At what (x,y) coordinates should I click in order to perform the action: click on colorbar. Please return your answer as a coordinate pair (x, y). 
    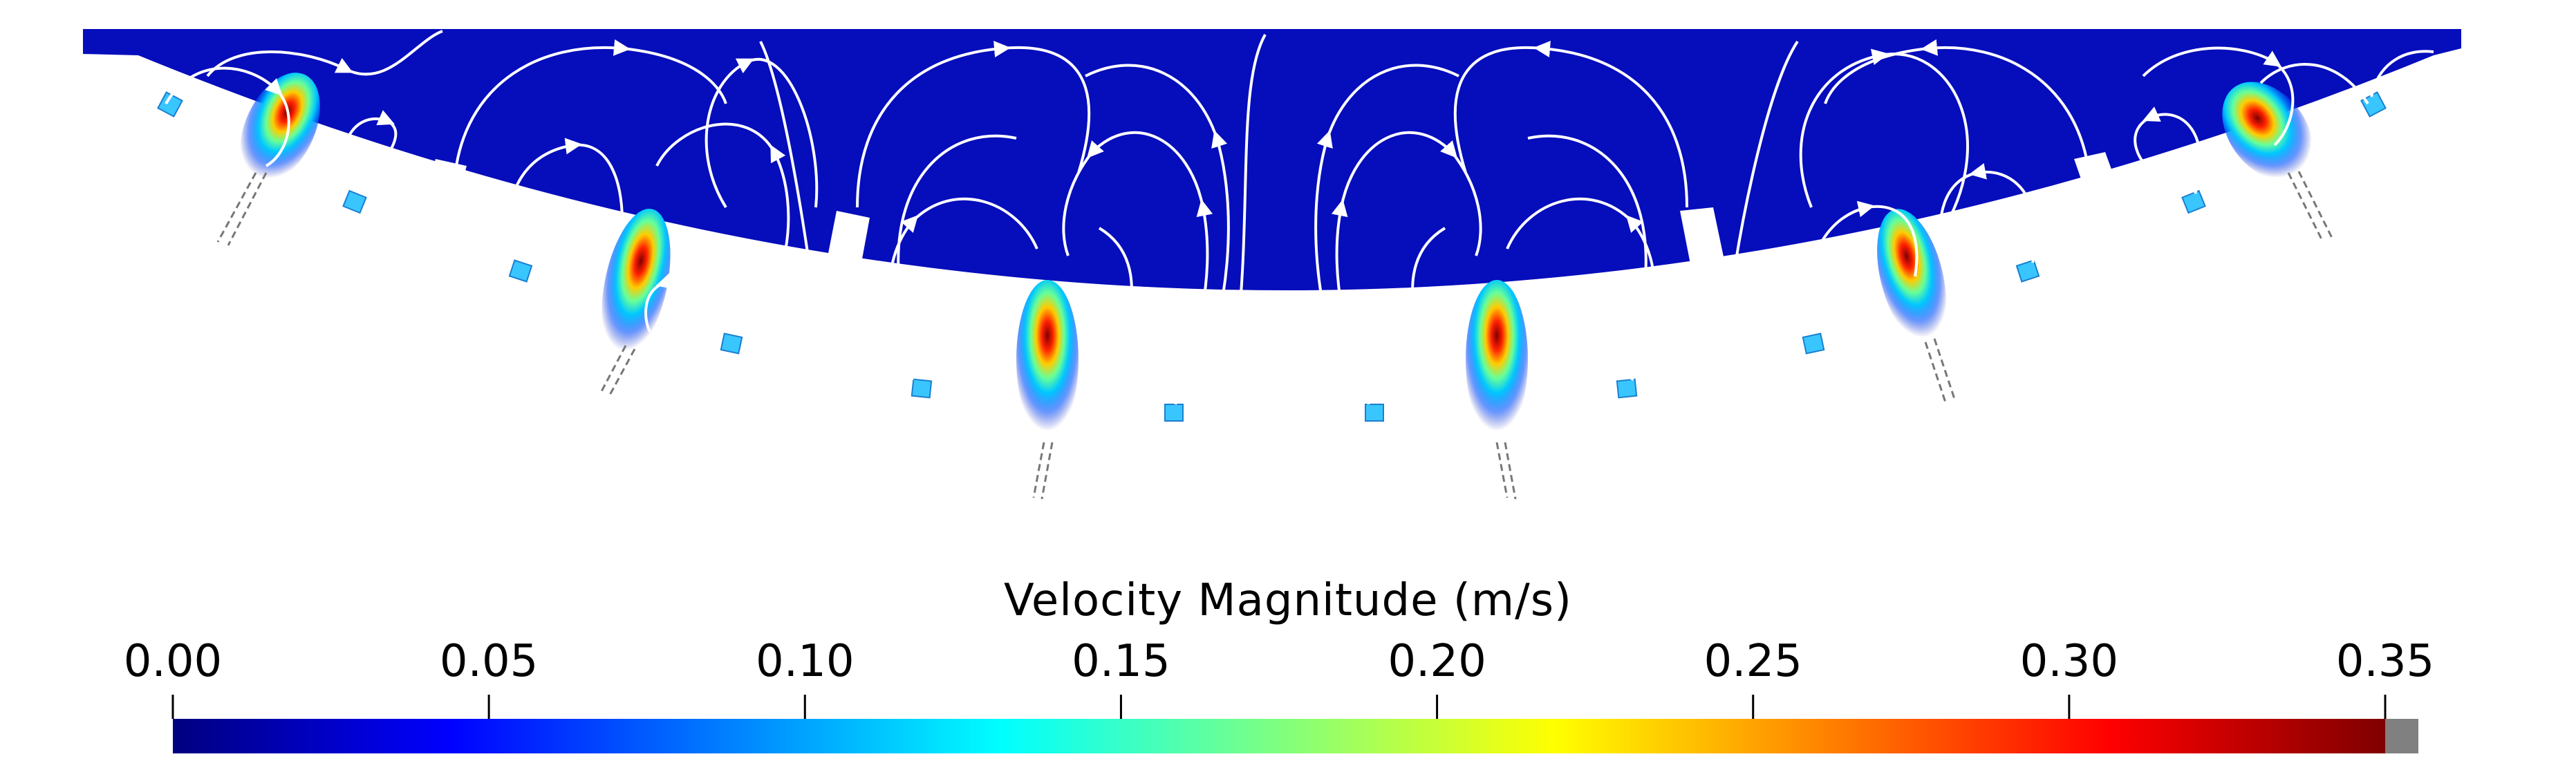
    Looking at the image, I should click on (1294, 724).